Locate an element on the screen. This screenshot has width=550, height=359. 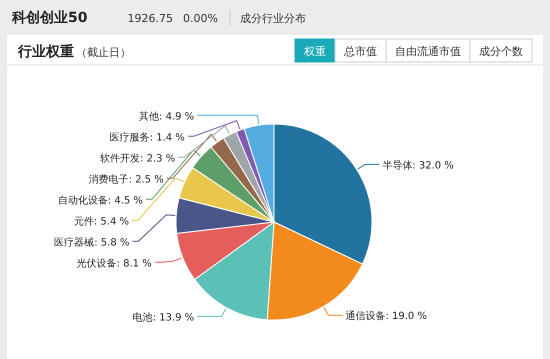
text: 成分行业分布 is located at coordinates (273, 18).